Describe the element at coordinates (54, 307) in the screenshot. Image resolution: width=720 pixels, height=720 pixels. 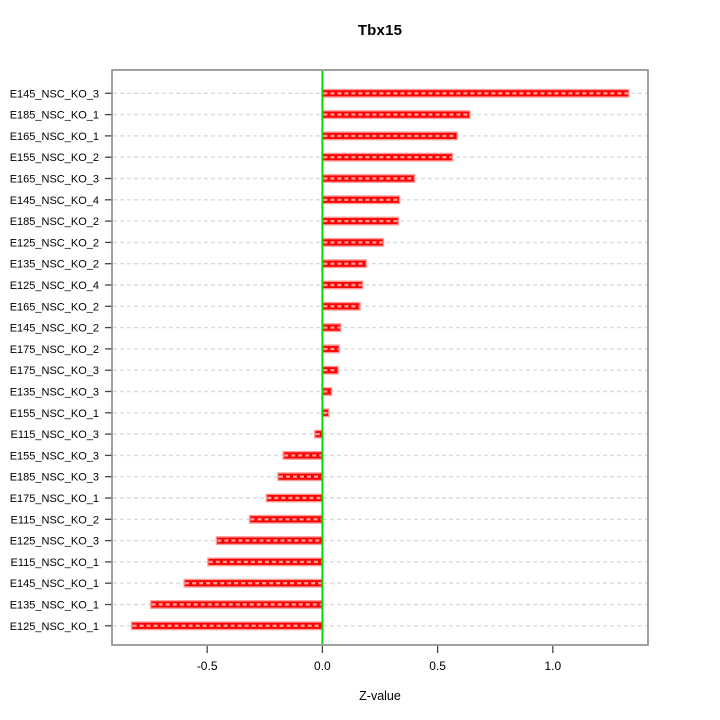
I see `y-axis-label: E165_NSC_KO_2` at that location.